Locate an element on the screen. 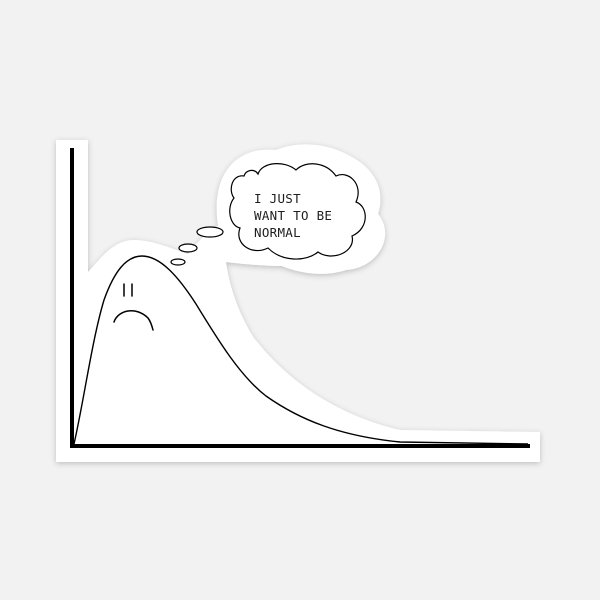 The image size is (600, 600). thought-line-1: I JUST is located at coordinates (277, 198).